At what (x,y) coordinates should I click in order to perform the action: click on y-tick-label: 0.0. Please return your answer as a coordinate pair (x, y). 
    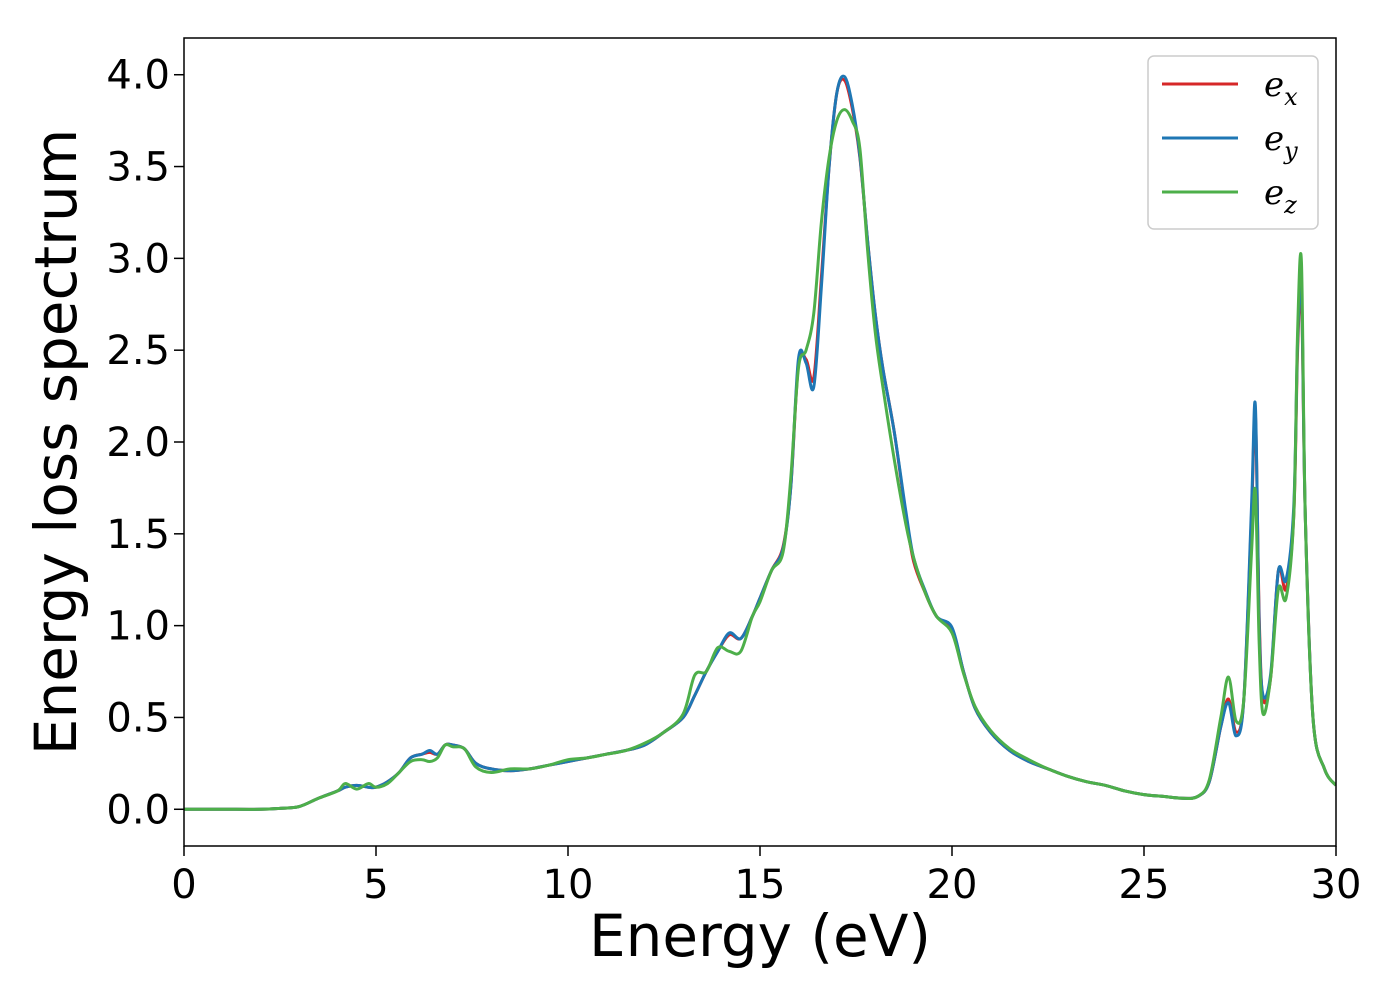
    Looking at the image, I should click on (138, 810).